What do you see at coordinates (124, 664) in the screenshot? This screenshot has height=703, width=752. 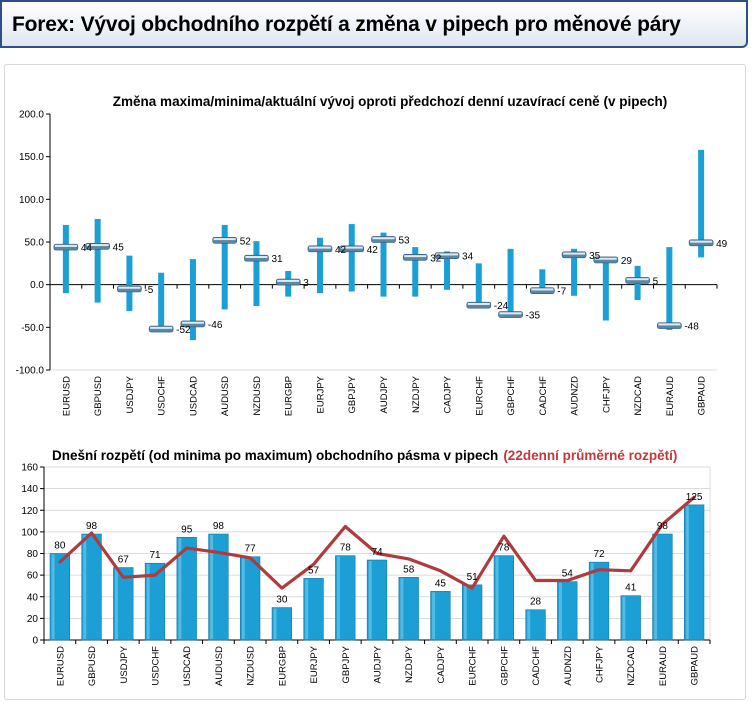 I see `chart2-category-label: USDJPY` at bounding box center [124, 664].